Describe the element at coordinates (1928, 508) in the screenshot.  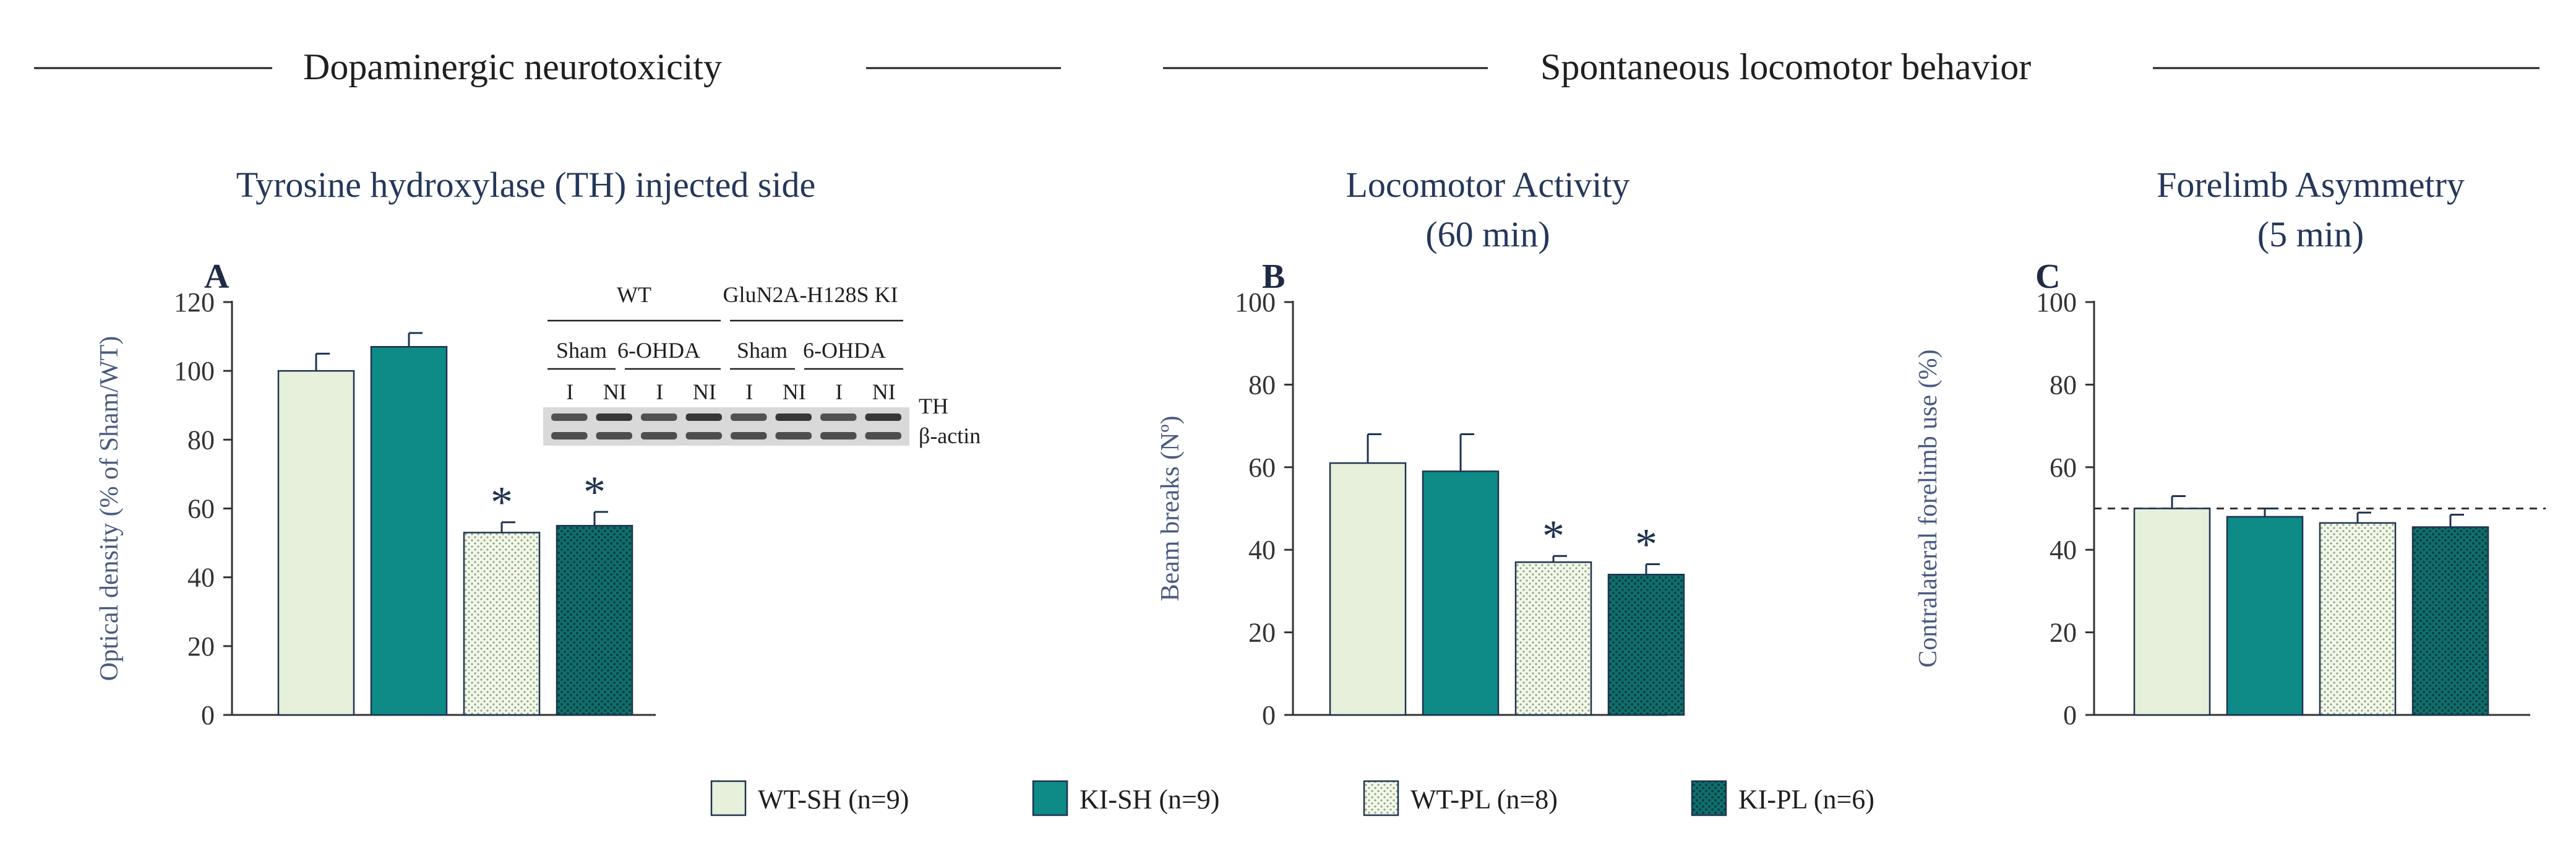
I see `y-axis-label: Contralateral forelimb use (%)` at that location.